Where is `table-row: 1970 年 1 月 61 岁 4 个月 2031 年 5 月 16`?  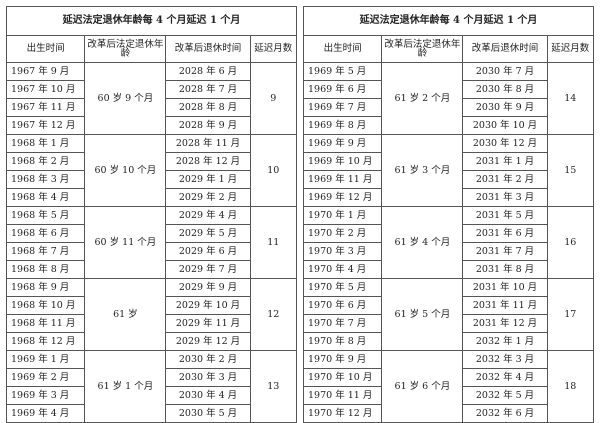 table-row: 1970 年 1 月 61 岁 4 个月 2031 年 5 月 16 is located at coordinates (448, 242).